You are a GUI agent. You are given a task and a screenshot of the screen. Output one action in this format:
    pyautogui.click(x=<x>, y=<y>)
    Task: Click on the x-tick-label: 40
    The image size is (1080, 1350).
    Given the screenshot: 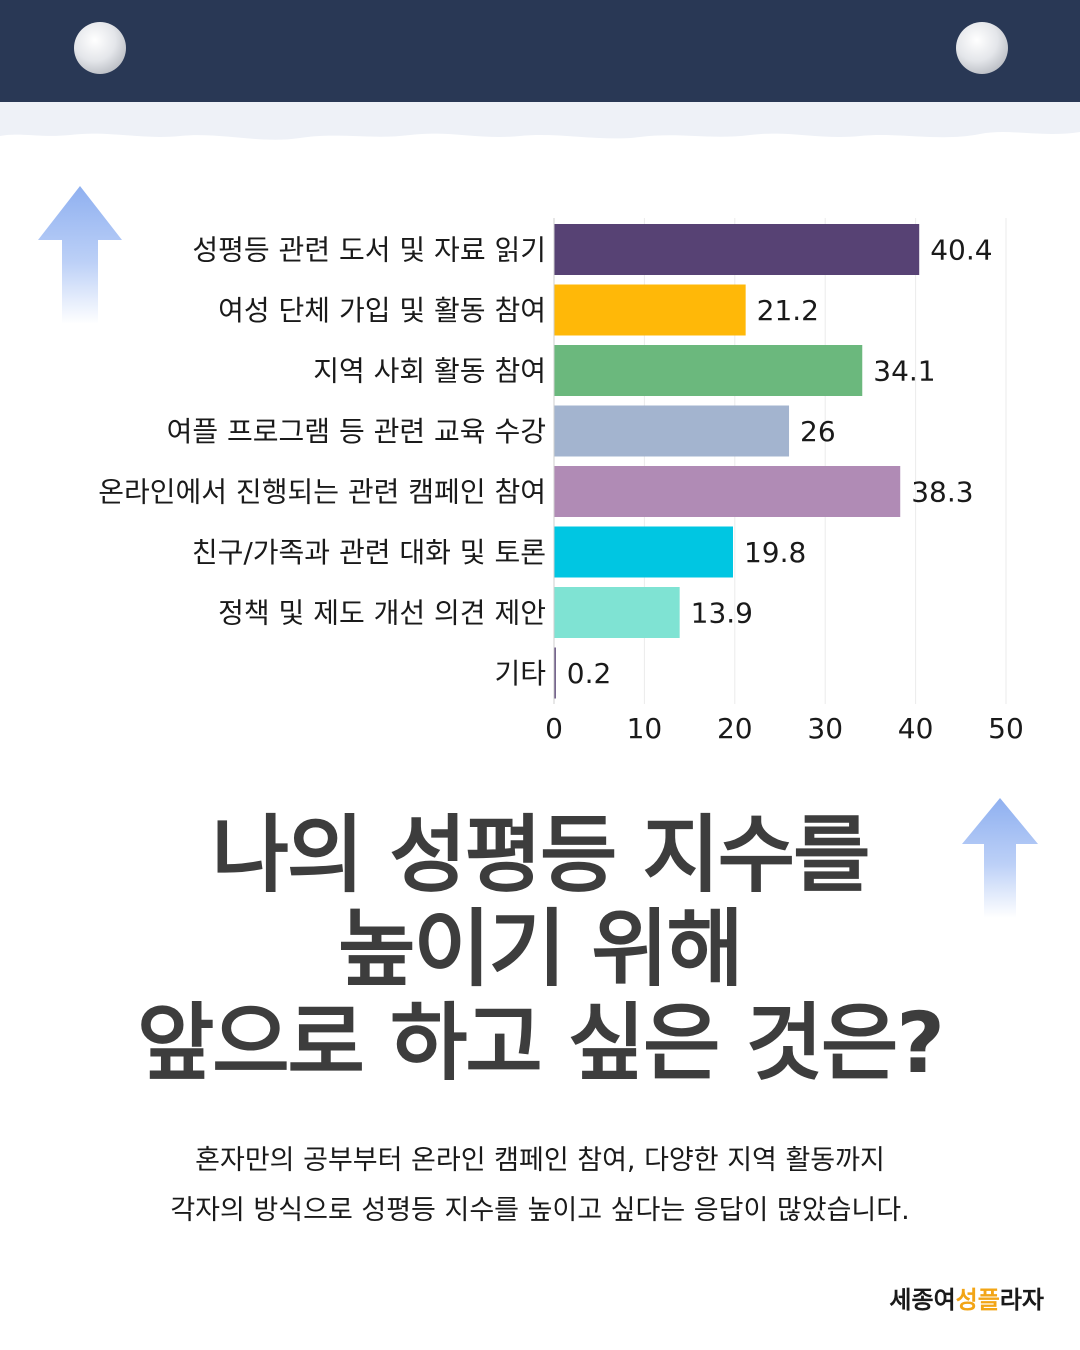 What is the action you would take?
    pyautogui.click(x=916, y=728)
    